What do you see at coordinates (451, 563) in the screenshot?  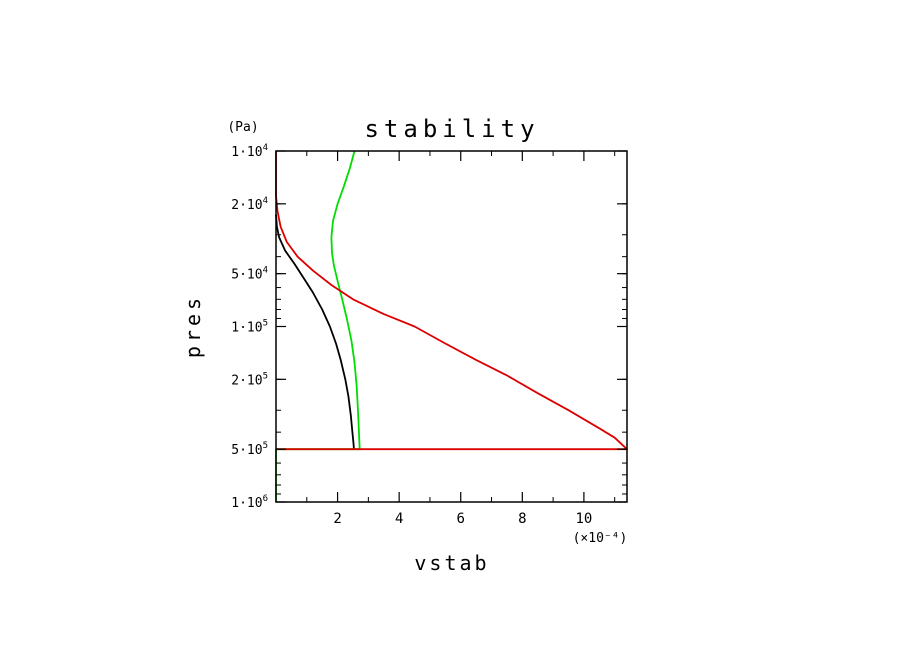 I see `x-axis-label: vstab` at bounding box center [451, 563].